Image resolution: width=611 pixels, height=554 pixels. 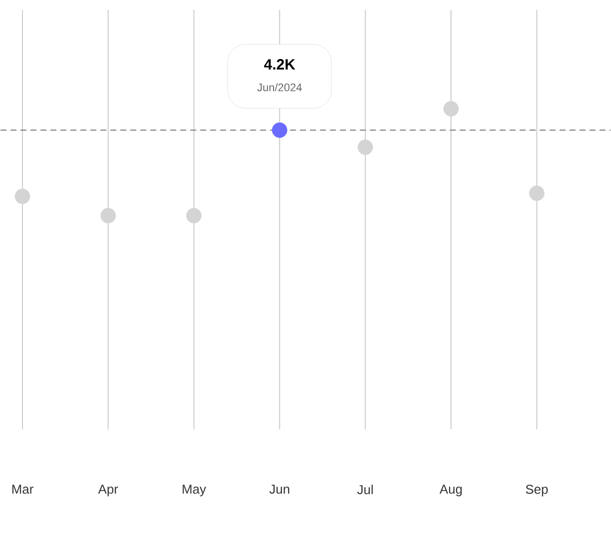 What do you see at coordinates (279, 87) in the screenshot?
I see `text: Jun/2024` at bounding box center [279, 87].